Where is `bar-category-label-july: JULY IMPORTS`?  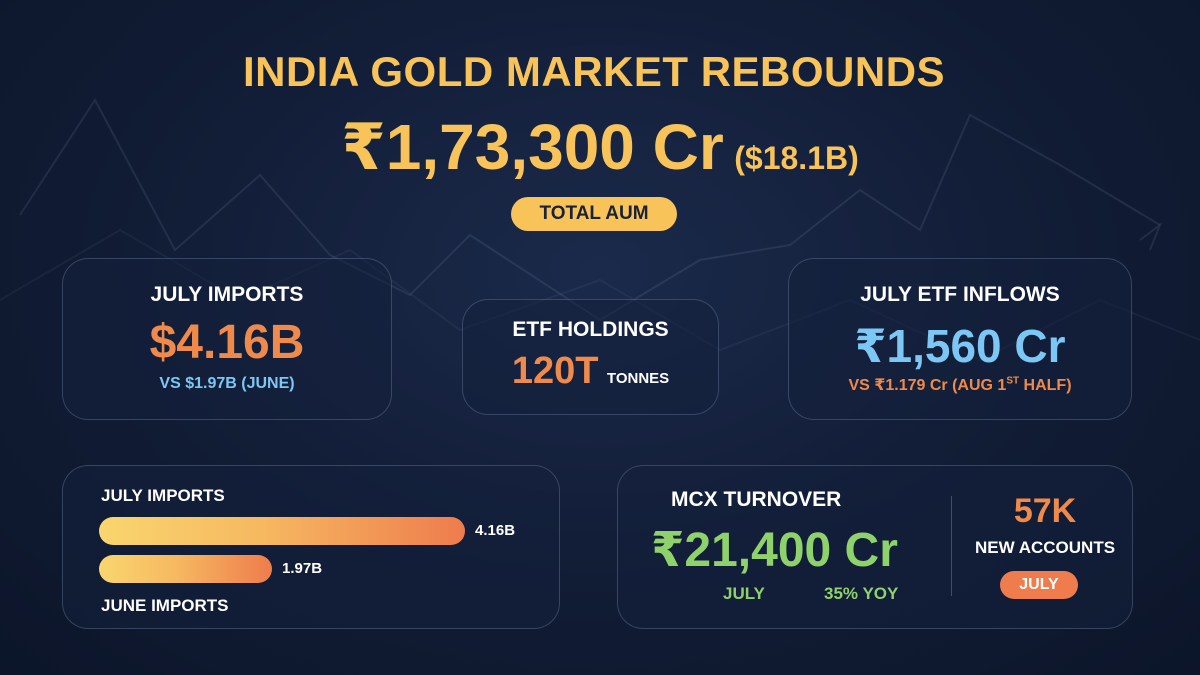 bar-category-label-july: JULY IMPORTS is located at coordinates (163, 495).